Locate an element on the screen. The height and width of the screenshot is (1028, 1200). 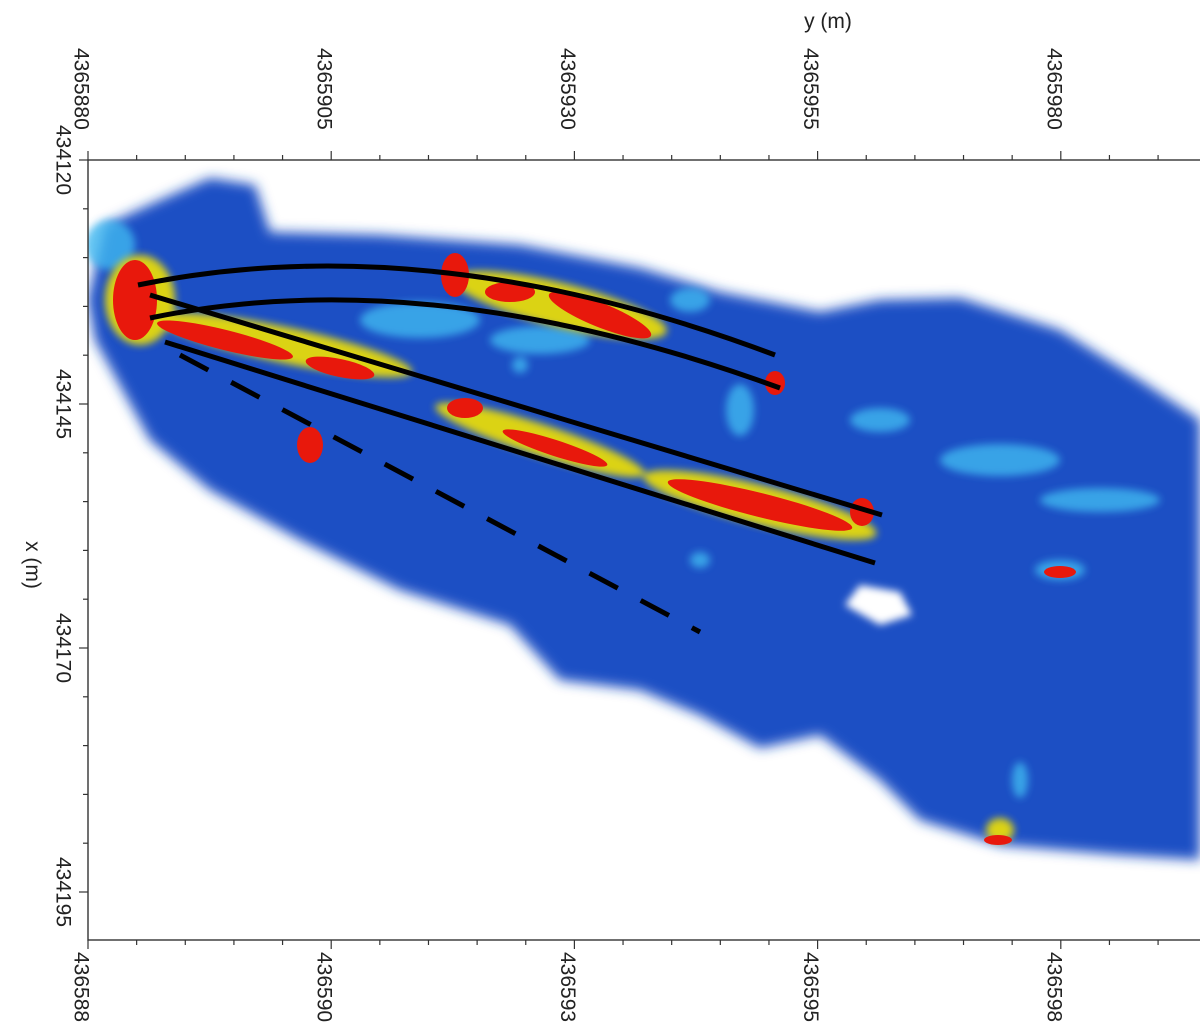
bottom-tick-label: 436588 is located at coordinates (80, 987).